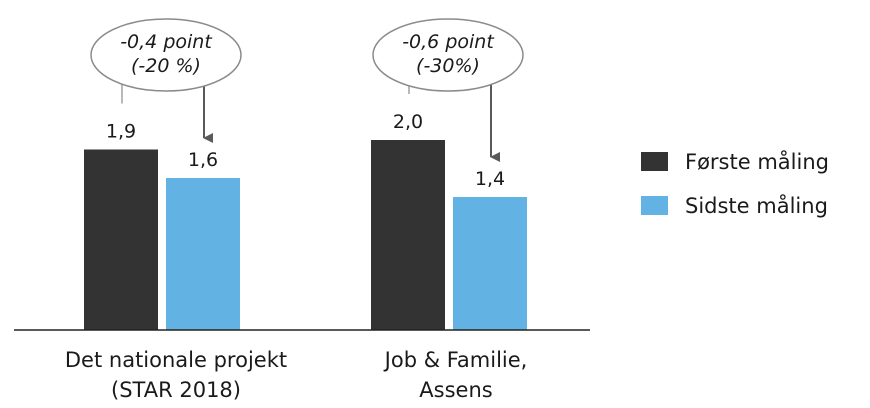 This screenshot has height=408, width=870. I want to click on category-label-1-0: Job & Familie,, so click(455, 360).